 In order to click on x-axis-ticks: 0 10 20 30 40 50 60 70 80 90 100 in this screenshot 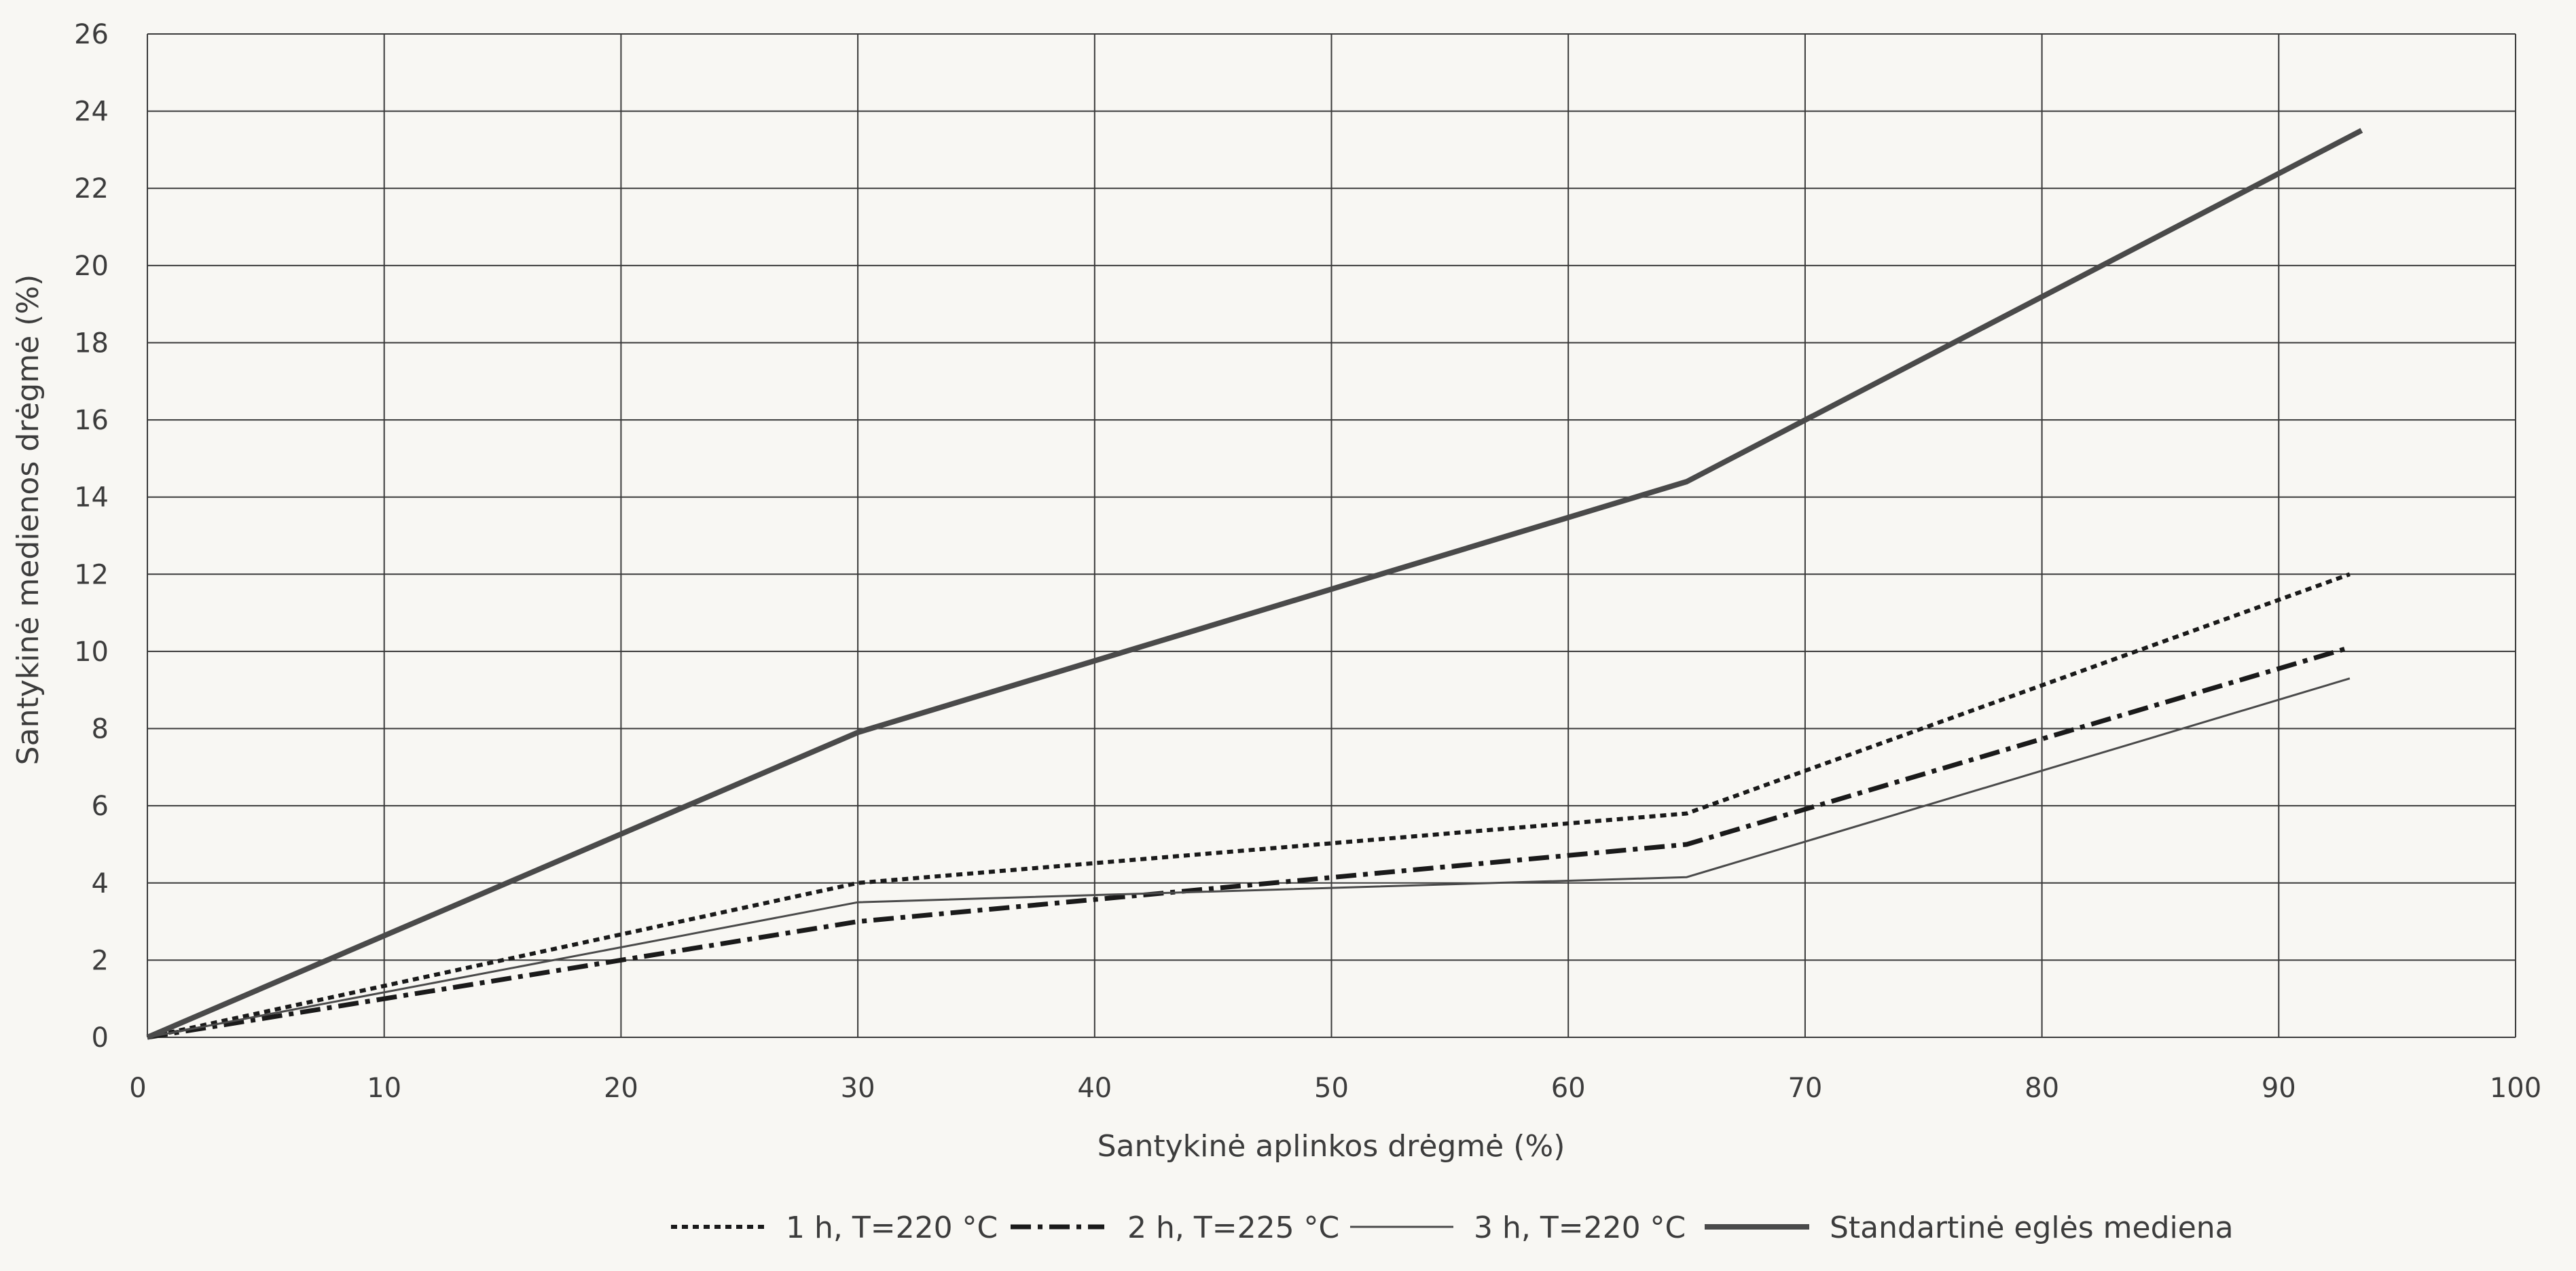, I will do `click(1335, 1089)`.